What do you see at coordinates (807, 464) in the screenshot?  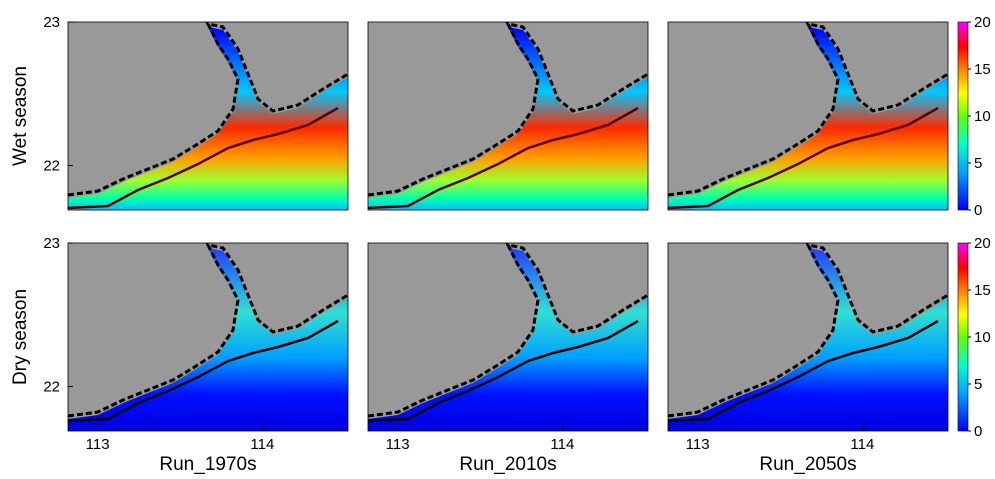 I see `column-title: Run_2050s` at bounding box center [807, 464].